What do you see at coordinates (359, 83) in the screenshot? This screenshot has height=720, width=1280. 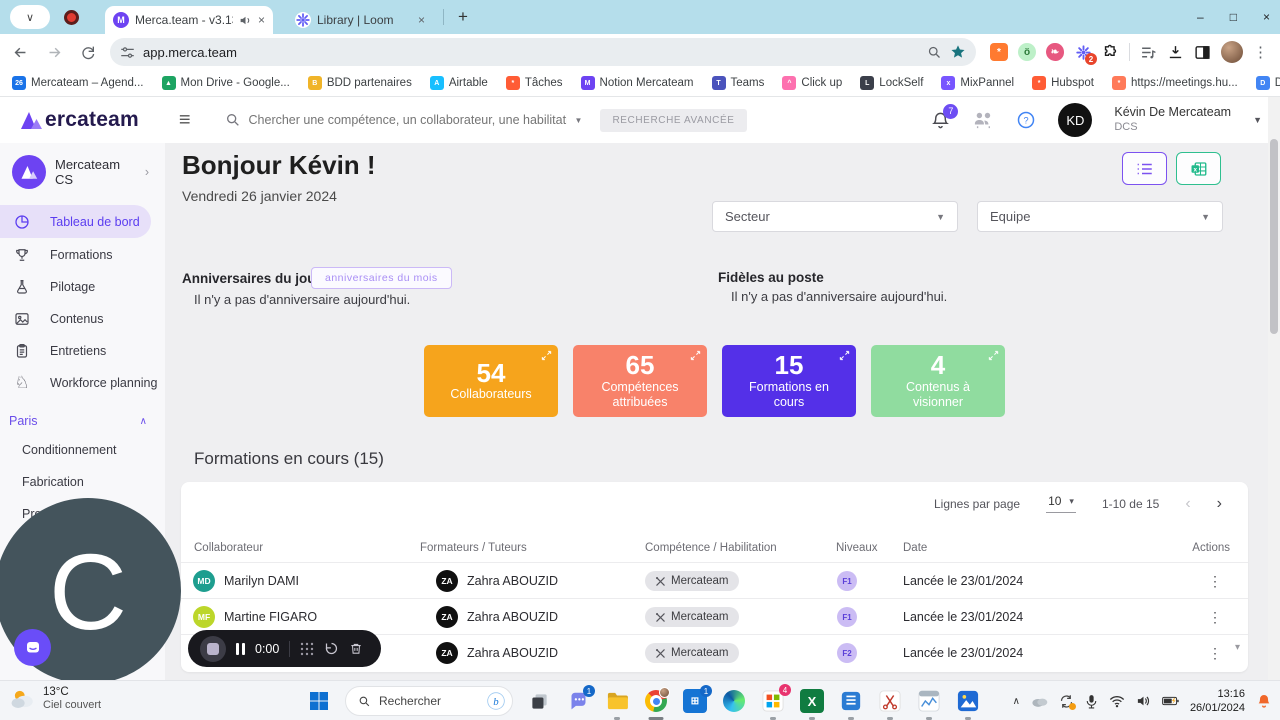 I see `bookmark-item: B BDD partenaires` at bounding box center [359, 83].